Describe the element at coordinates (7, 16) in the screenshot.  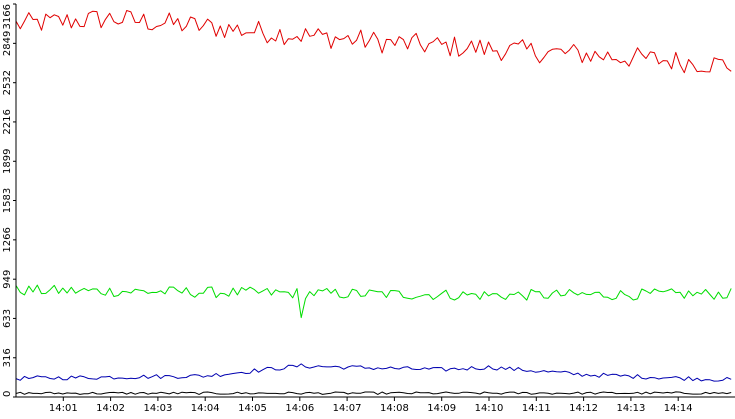
I see `y-tick-label: 3166` at that location.